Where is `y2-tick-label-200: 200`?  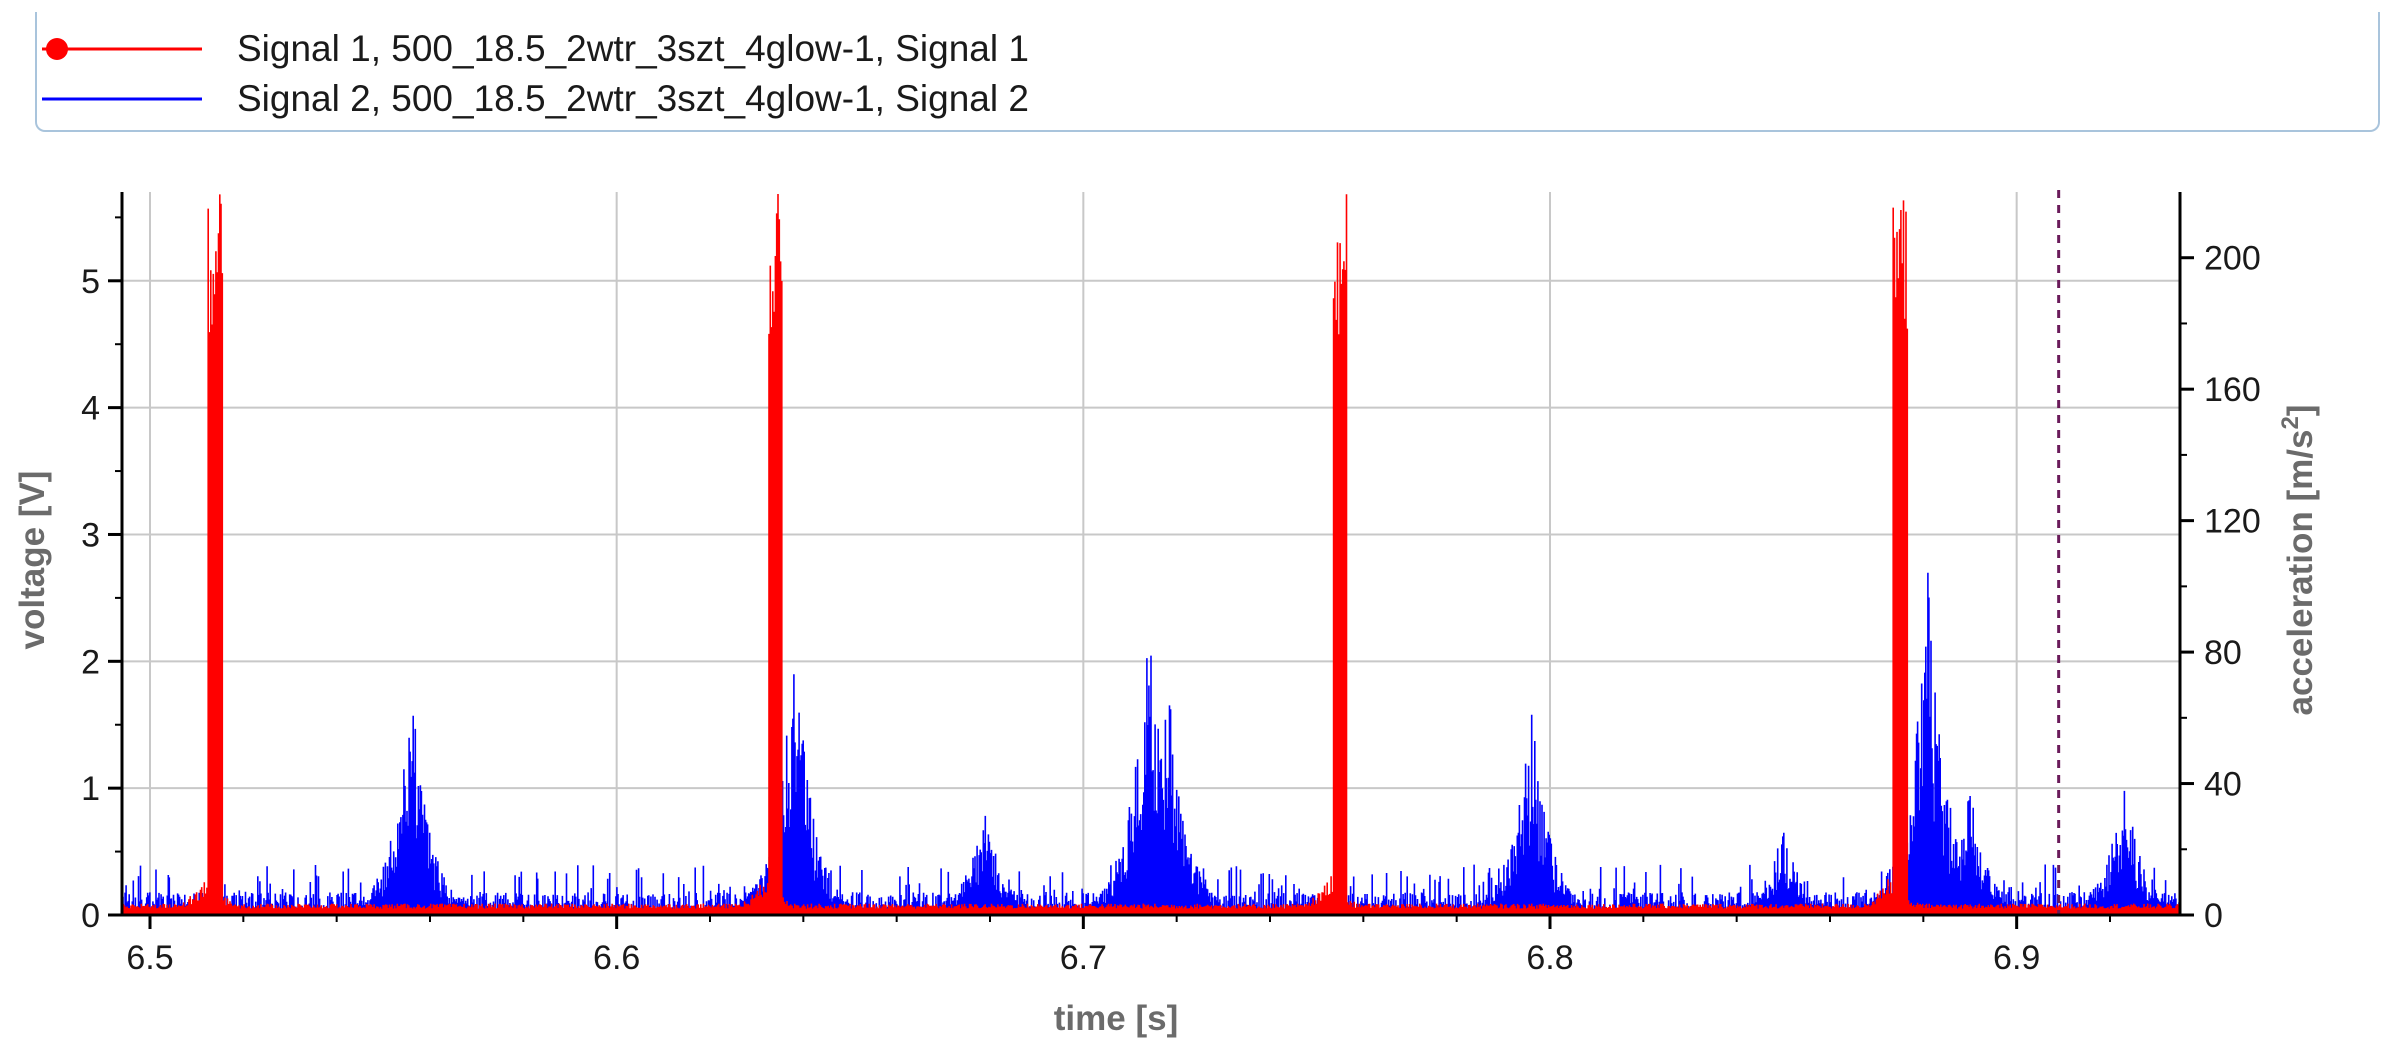
y2-tick-label-200: 200 is located at coordinates (2232, 259).